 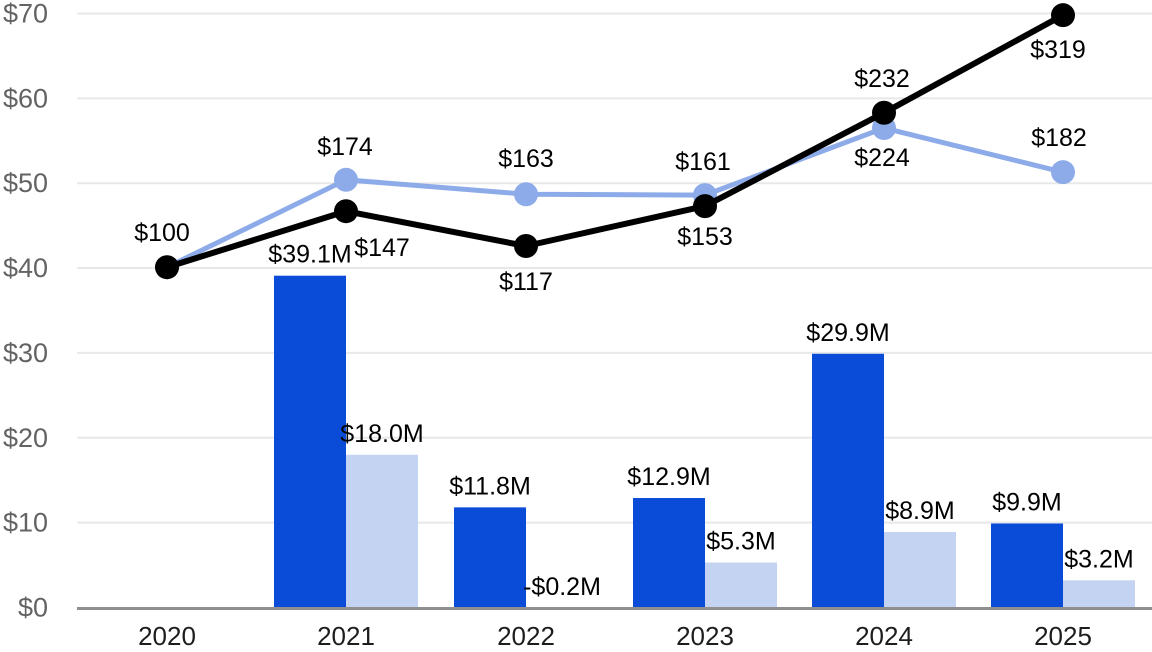 I want to click on point-label-line-black-2020: $100, so click(x=162, y=233).